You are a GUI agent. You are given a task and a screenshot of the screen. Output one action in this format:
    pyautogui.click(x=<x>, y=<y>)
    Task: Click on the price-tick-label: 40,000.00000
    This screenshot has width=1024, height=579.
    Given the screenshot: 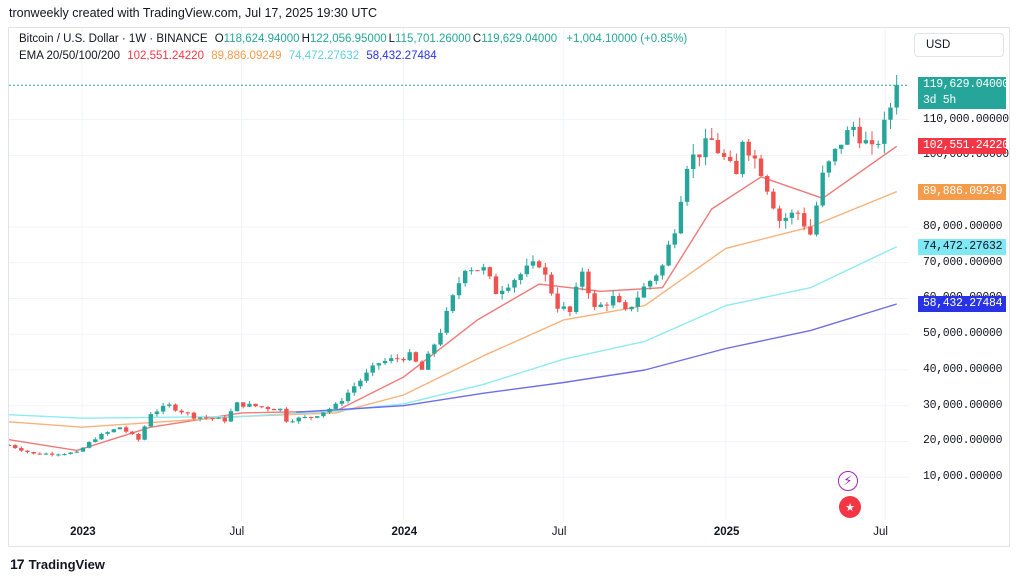 What is the action you would take?
    pyautogui.click(x=963, y=369)
    